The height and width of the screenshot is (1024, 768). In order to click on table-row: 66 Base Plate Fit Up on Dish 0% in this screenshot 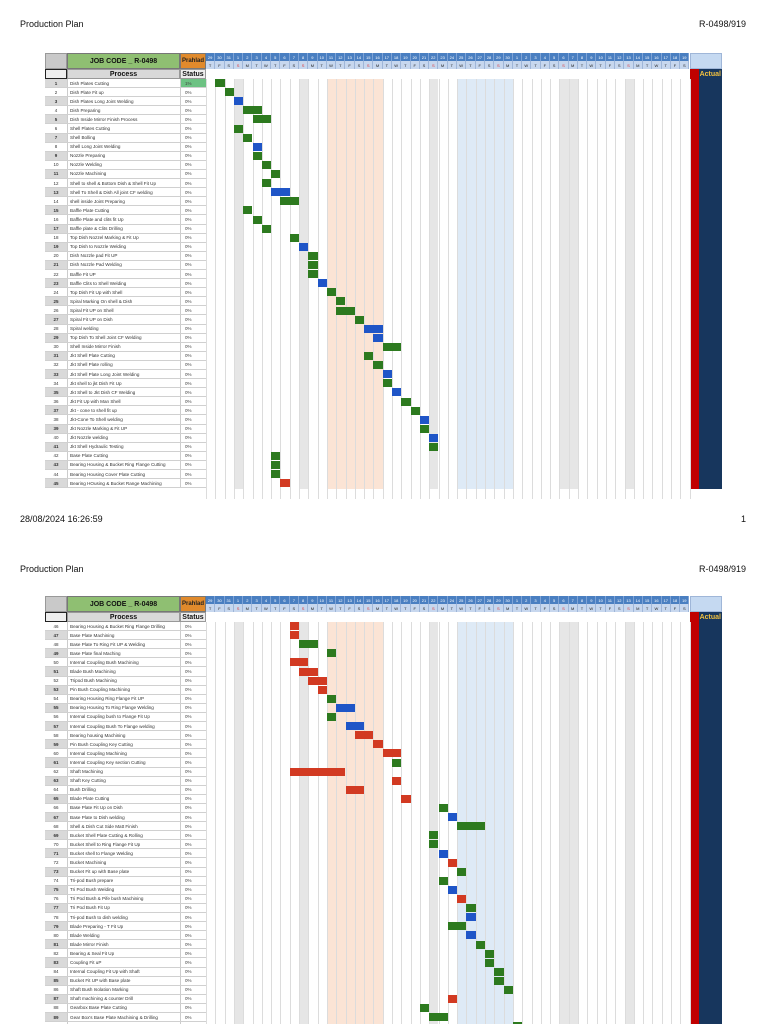, I will do `click(125, 808)`.